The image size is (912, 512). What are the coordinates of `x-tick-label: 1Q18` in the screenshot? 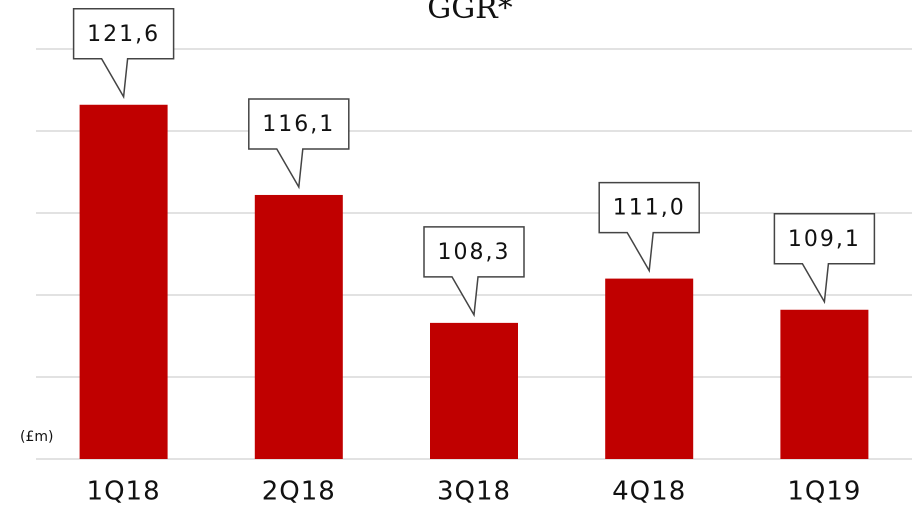 It's located at (124, 492).